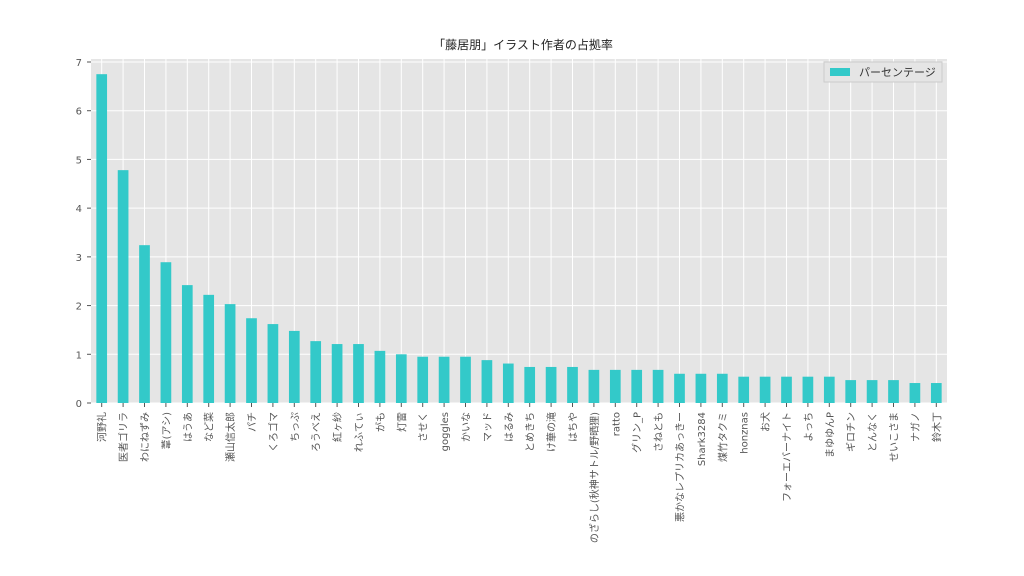 The image size is (1024, 576). I want to click on x-tick-label: 悪かなレプリカあっきー, so click(681, 467).